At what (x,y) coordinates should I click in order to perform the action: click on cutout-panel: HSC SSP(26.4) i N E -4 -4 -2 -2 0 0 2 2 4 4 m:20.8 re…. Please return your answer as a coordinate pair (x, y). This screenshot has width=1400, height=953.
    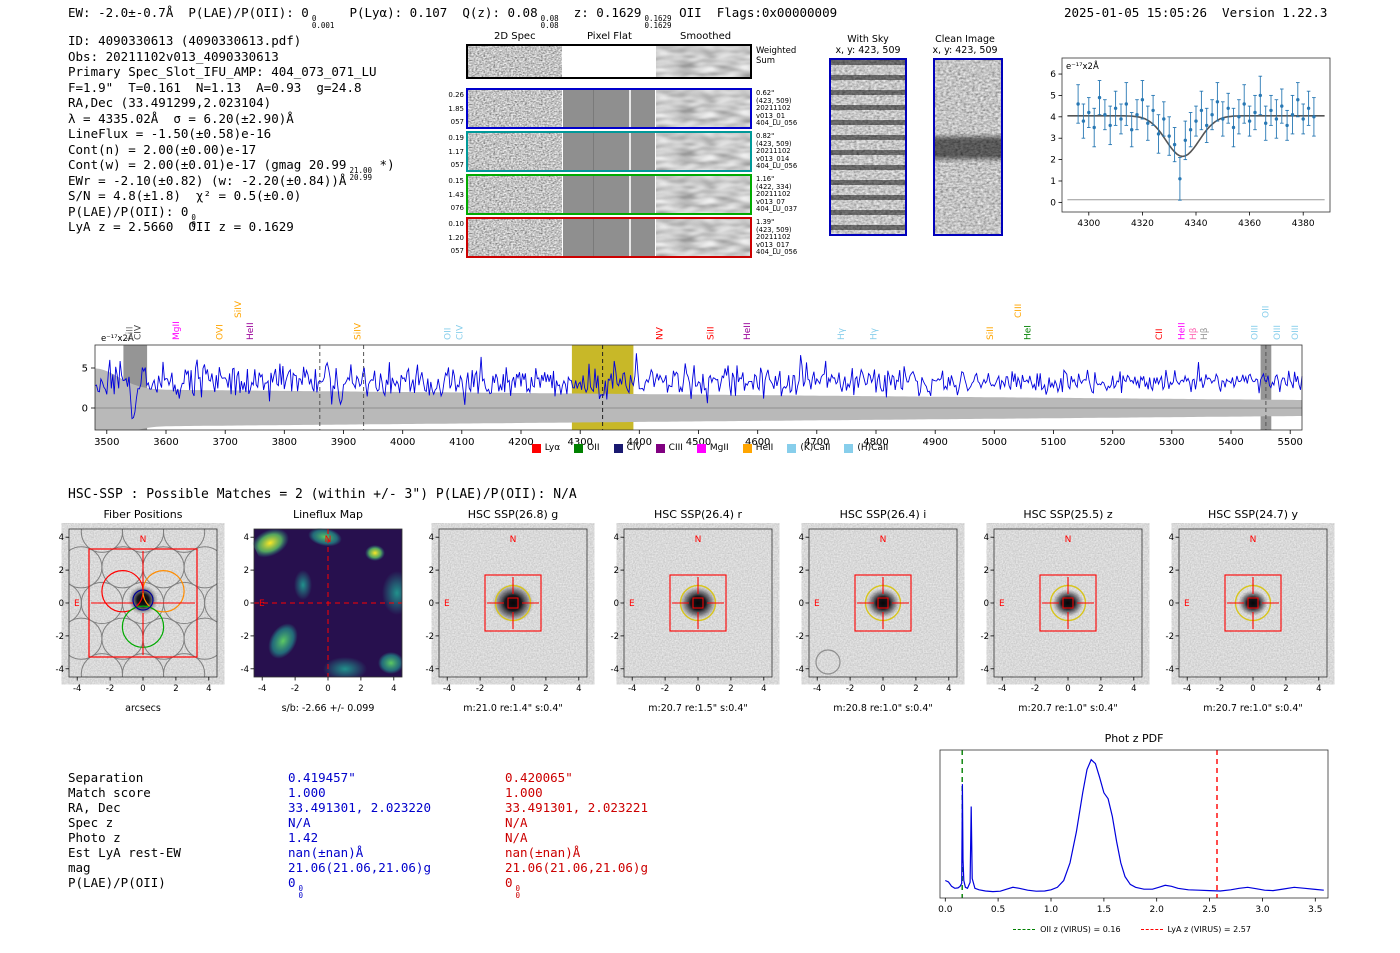
    Looking at the image, I should click on (872, 611).